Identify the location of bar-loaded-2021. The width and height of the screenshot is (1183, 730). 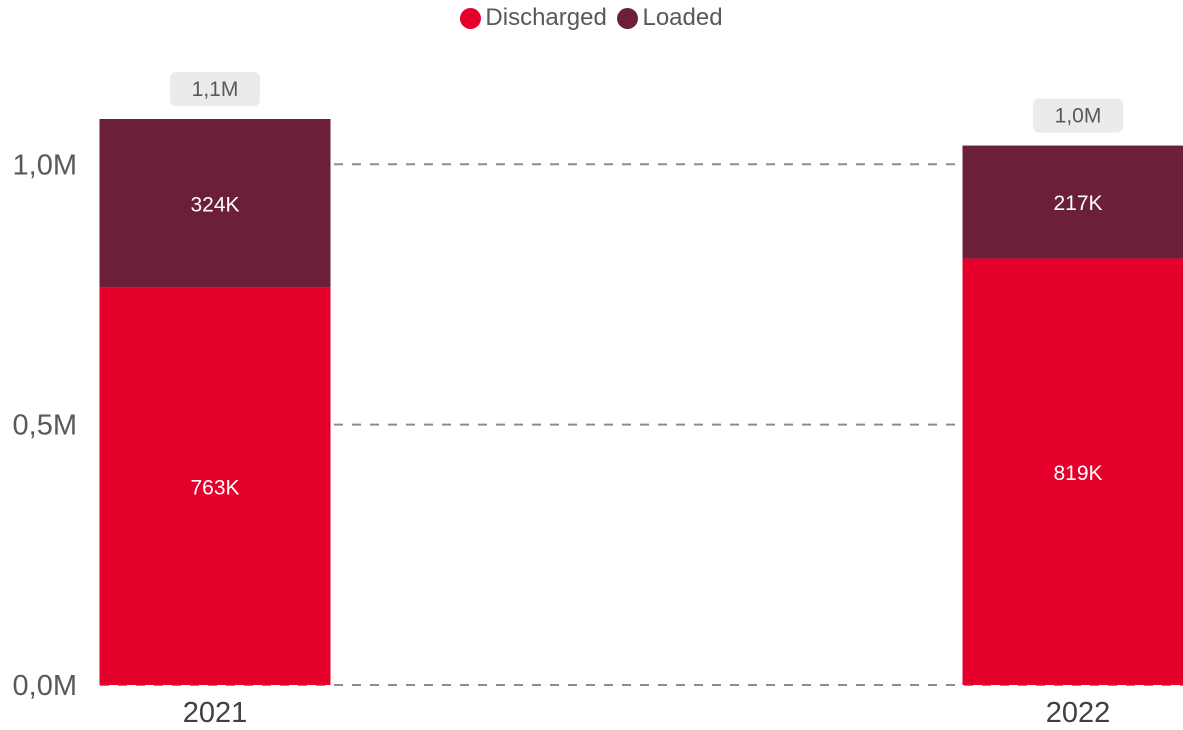
(215, 203).